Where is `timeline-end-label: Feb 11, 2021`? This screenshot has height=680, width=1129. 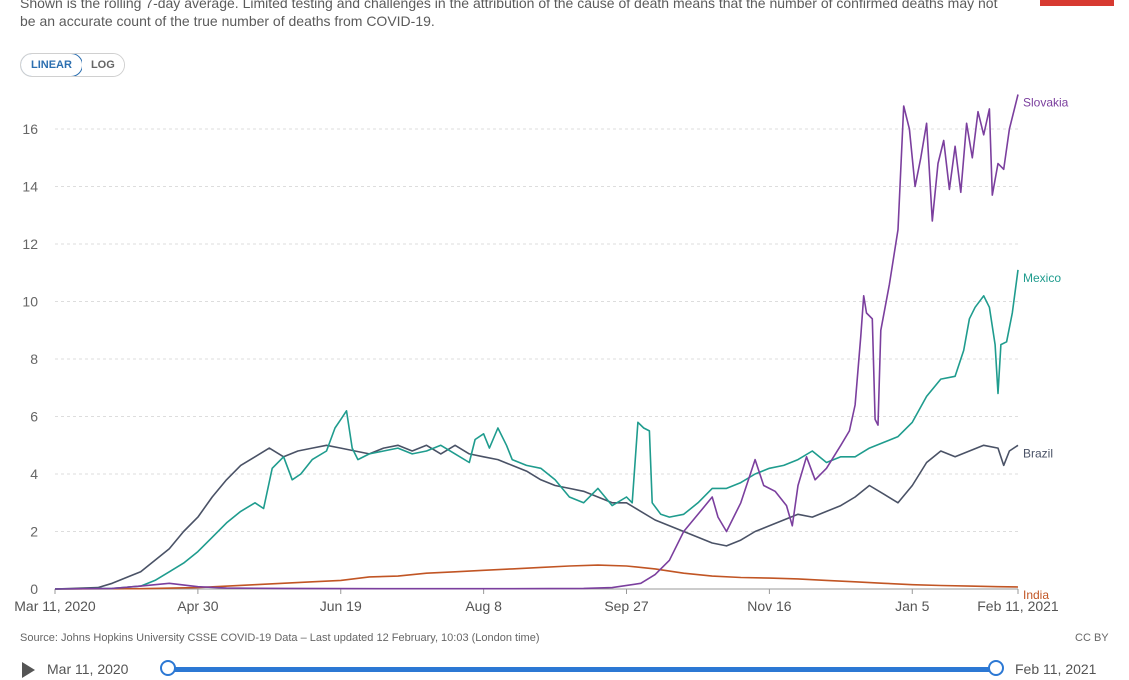 timeline-end-label: Feb 11, 2021 is located at coordinates (1056, 669).